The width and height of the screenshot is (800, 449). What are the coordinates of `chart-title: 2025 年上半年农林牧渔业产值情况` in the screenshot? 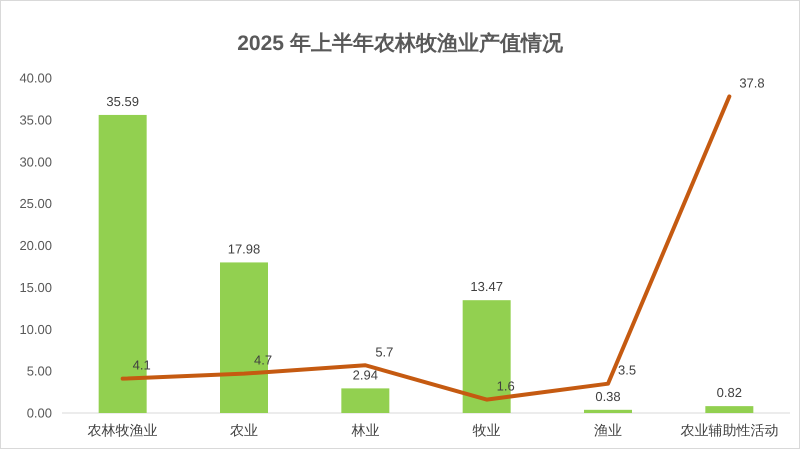 It's located at (400, 43).